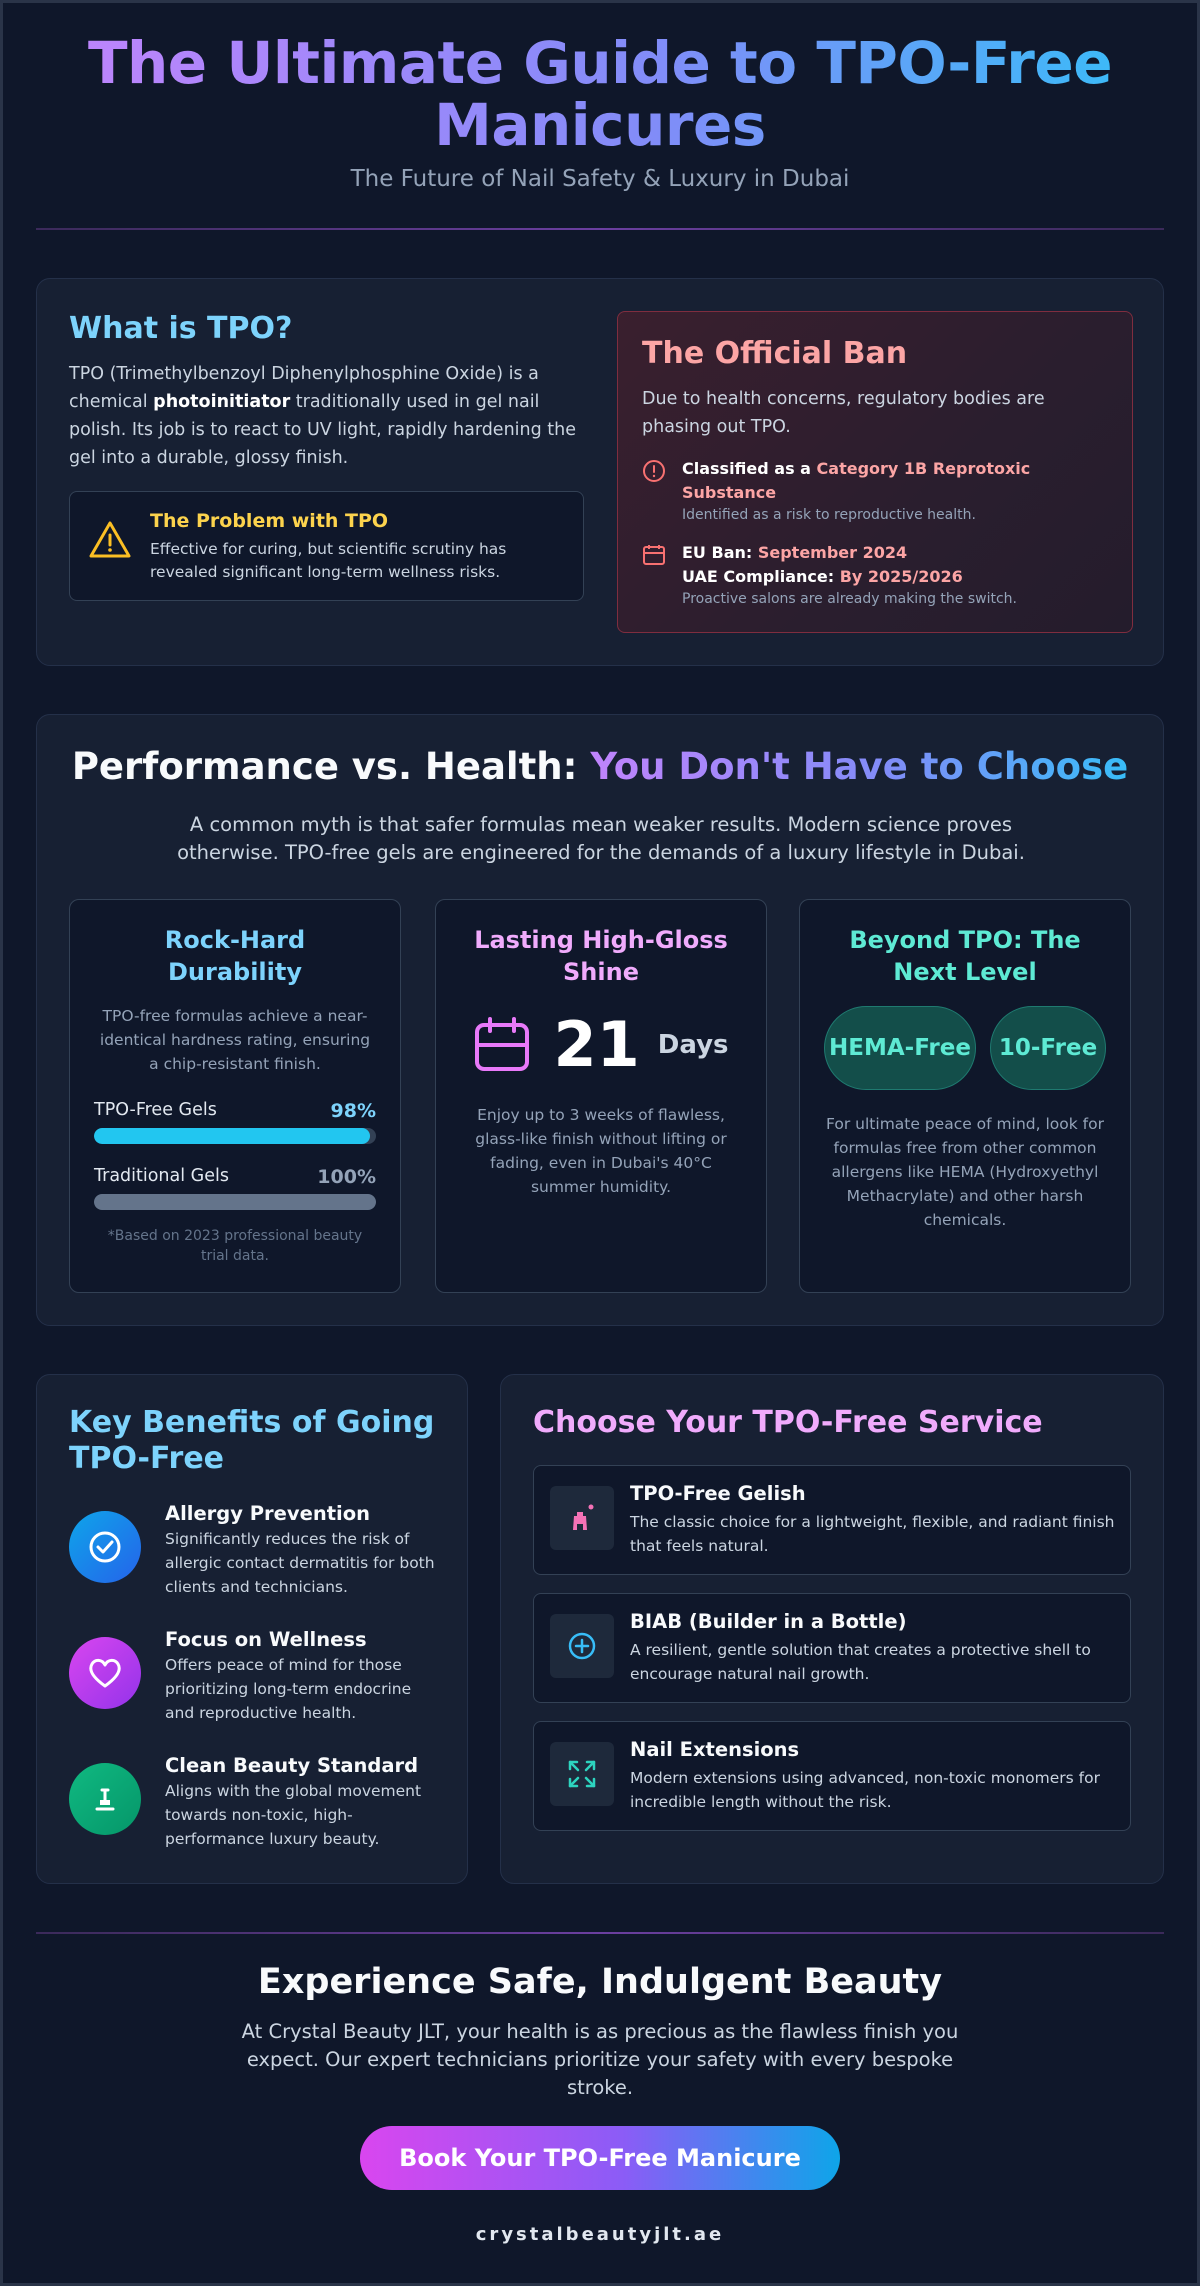  Describe the element at coordinates (269, 521) in the screenshot. I see `problem-title: The Problem with TPO` at that location.